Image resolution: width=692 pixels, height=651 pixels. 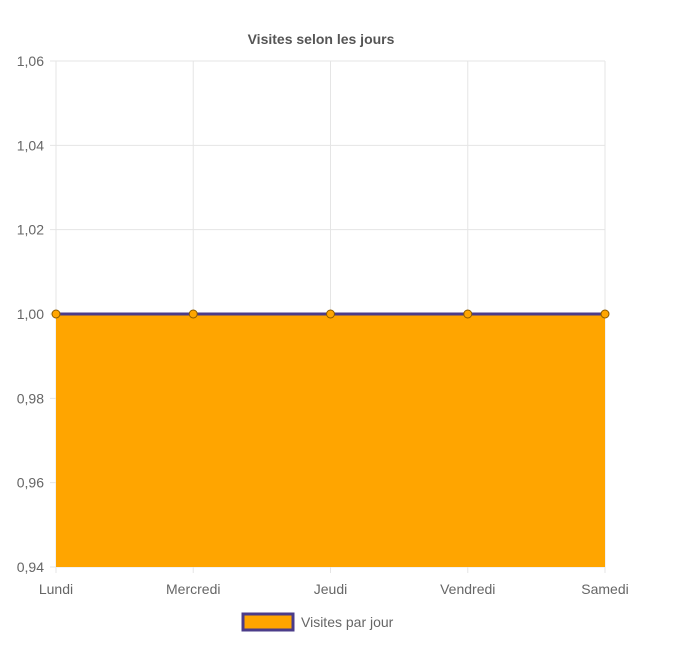 I want to click on x-tick-label: Mercredi, so click(x=193, y=589).